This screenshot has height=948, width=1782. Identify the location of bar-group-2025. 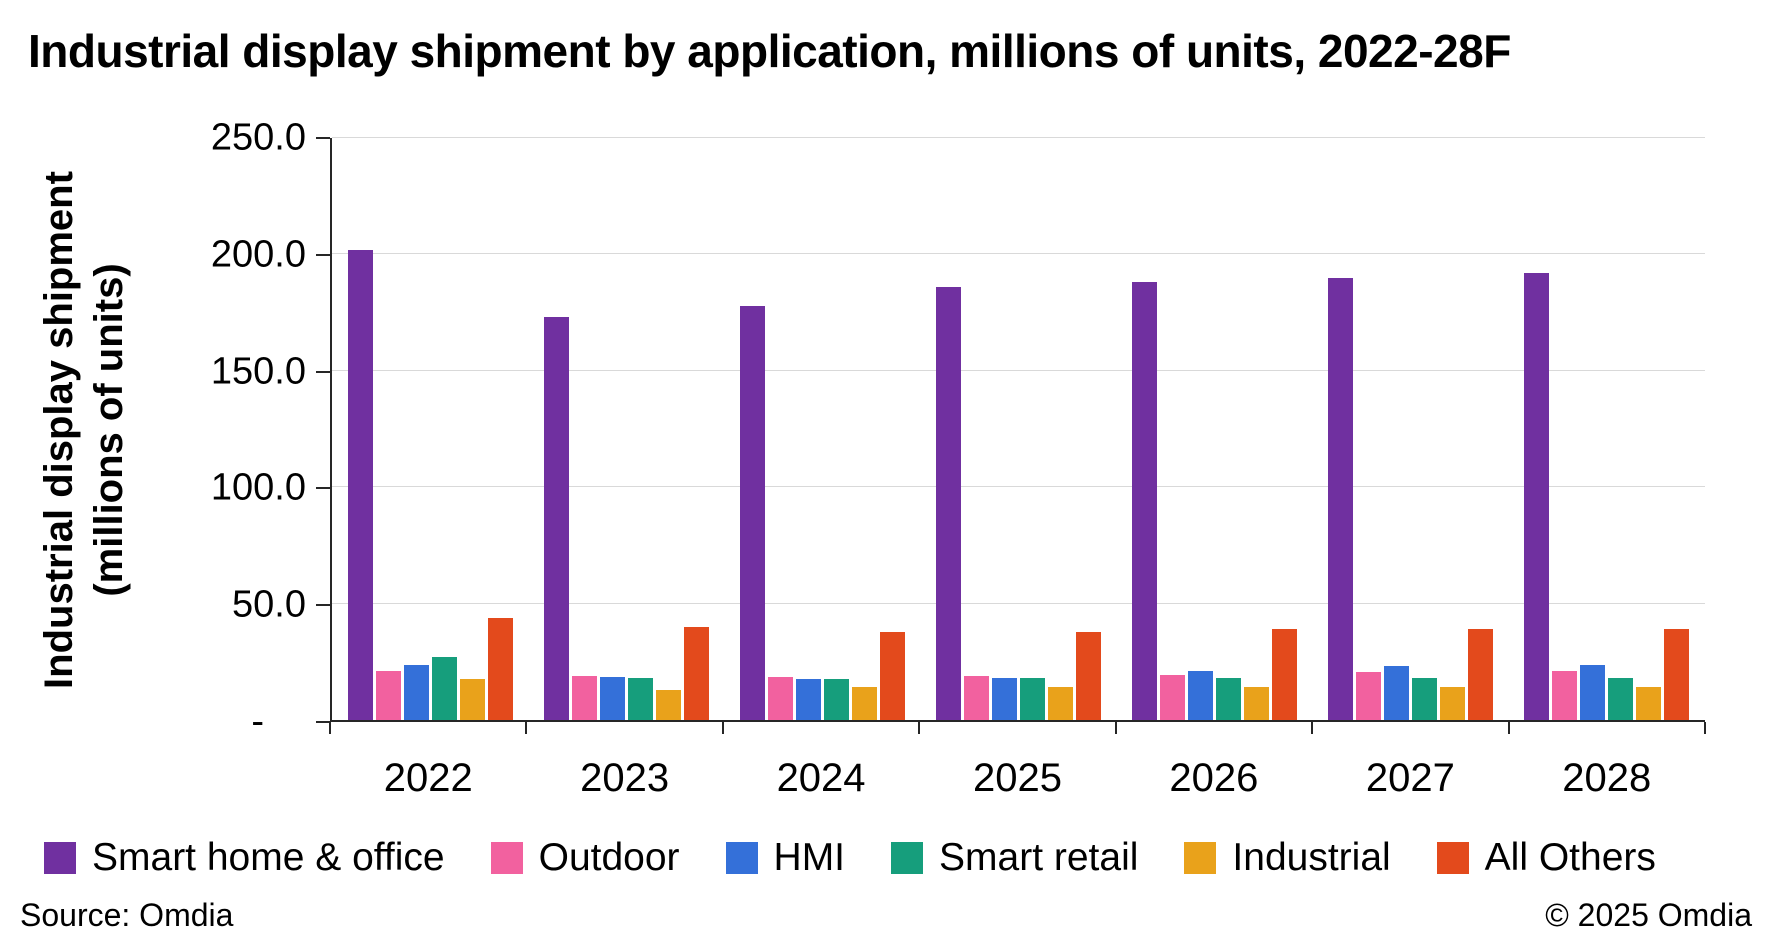
(1018, 429).